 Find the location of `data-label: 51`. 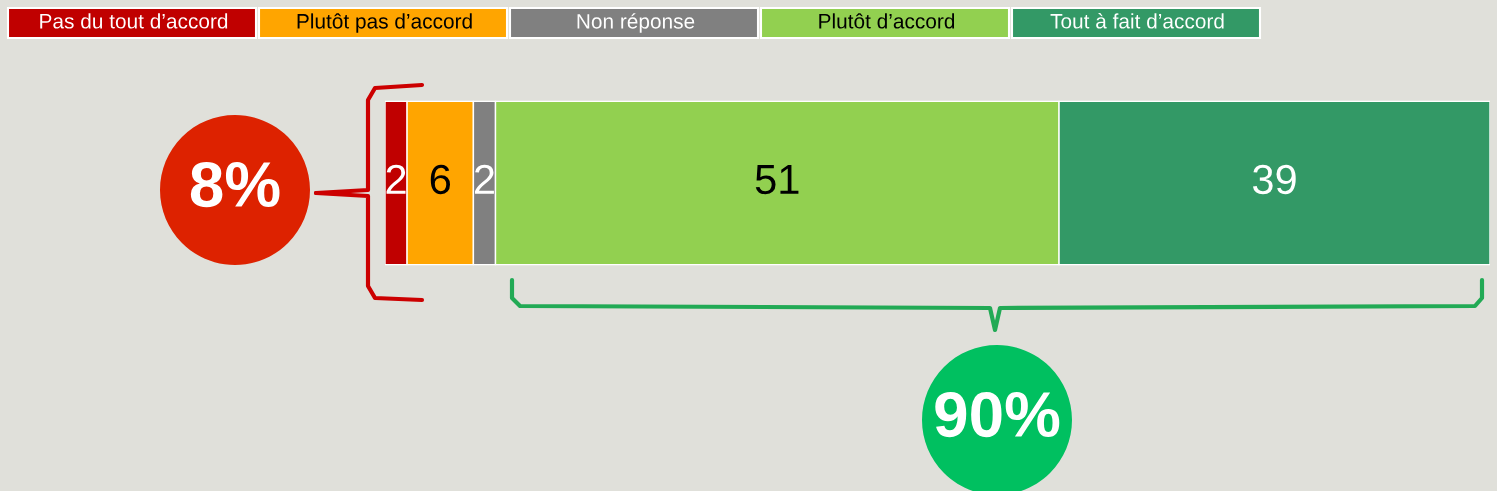

data-label: 51 is located at coordinates (777, 180).